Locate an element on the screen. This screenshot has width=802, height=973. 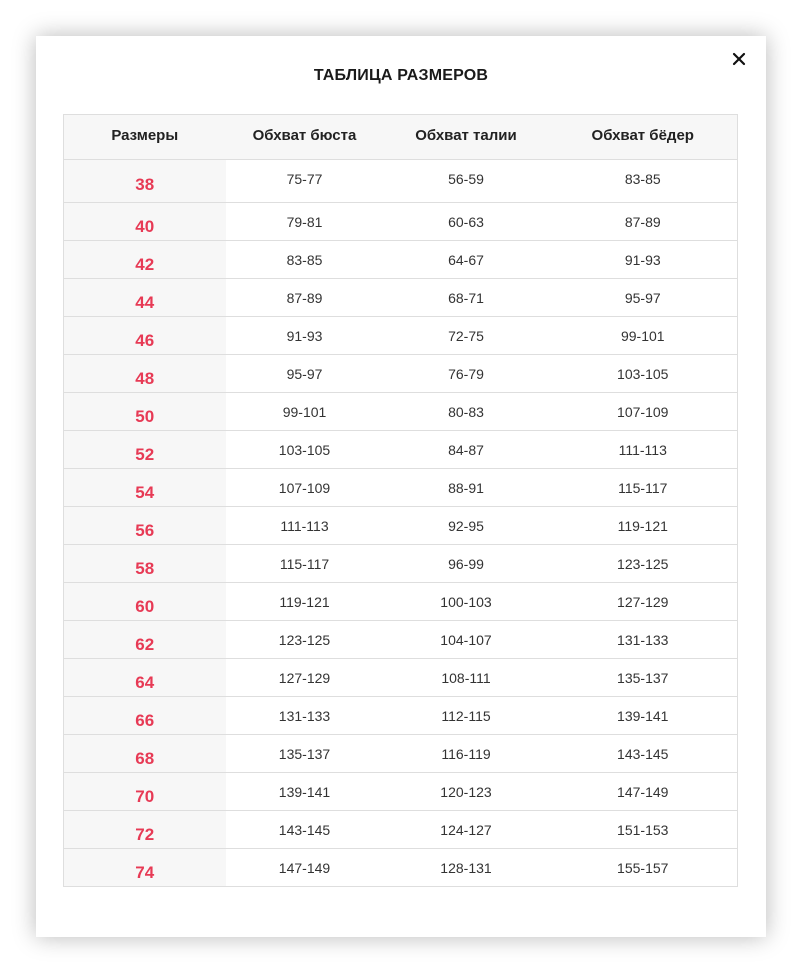
size-cell: 48 is located at coordinates (144, 373).